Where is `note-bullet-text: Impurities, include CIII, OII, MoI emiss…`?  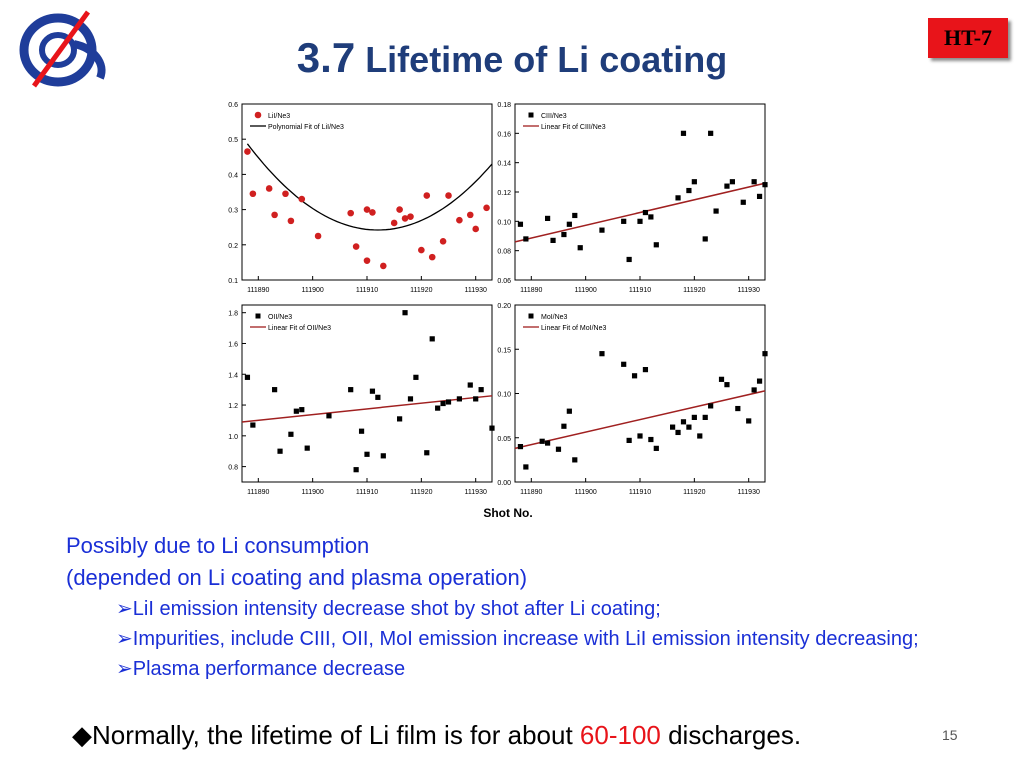 note-bullet-text: Impurities, include CIII, OII, MoI emiss… is located at coordinates (525, 639).